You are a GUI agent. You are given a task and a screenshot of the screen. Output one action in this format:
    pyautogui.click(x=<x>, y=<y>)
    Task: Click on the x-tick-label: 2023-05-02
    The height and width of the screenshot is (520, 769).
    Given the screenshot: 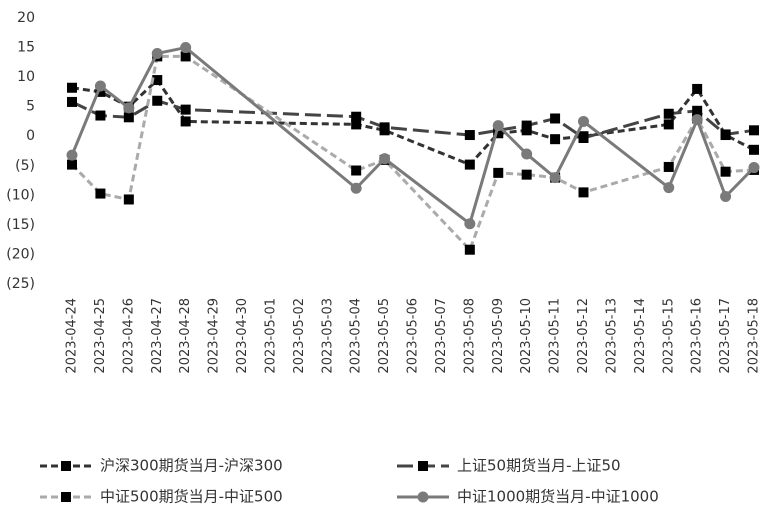 What is the action you would take?
    pyautogui.click(x=299, y=336)
    